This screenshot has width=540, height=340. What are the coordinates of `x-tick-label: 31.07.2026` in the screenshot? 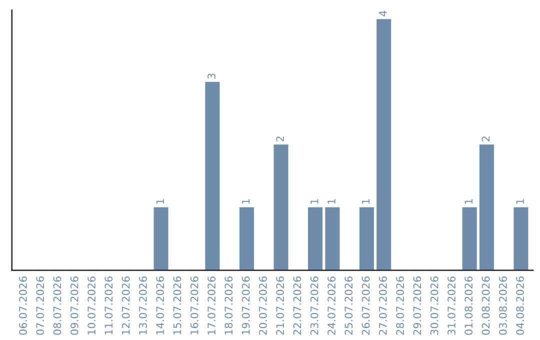 It's located at (452, 305).